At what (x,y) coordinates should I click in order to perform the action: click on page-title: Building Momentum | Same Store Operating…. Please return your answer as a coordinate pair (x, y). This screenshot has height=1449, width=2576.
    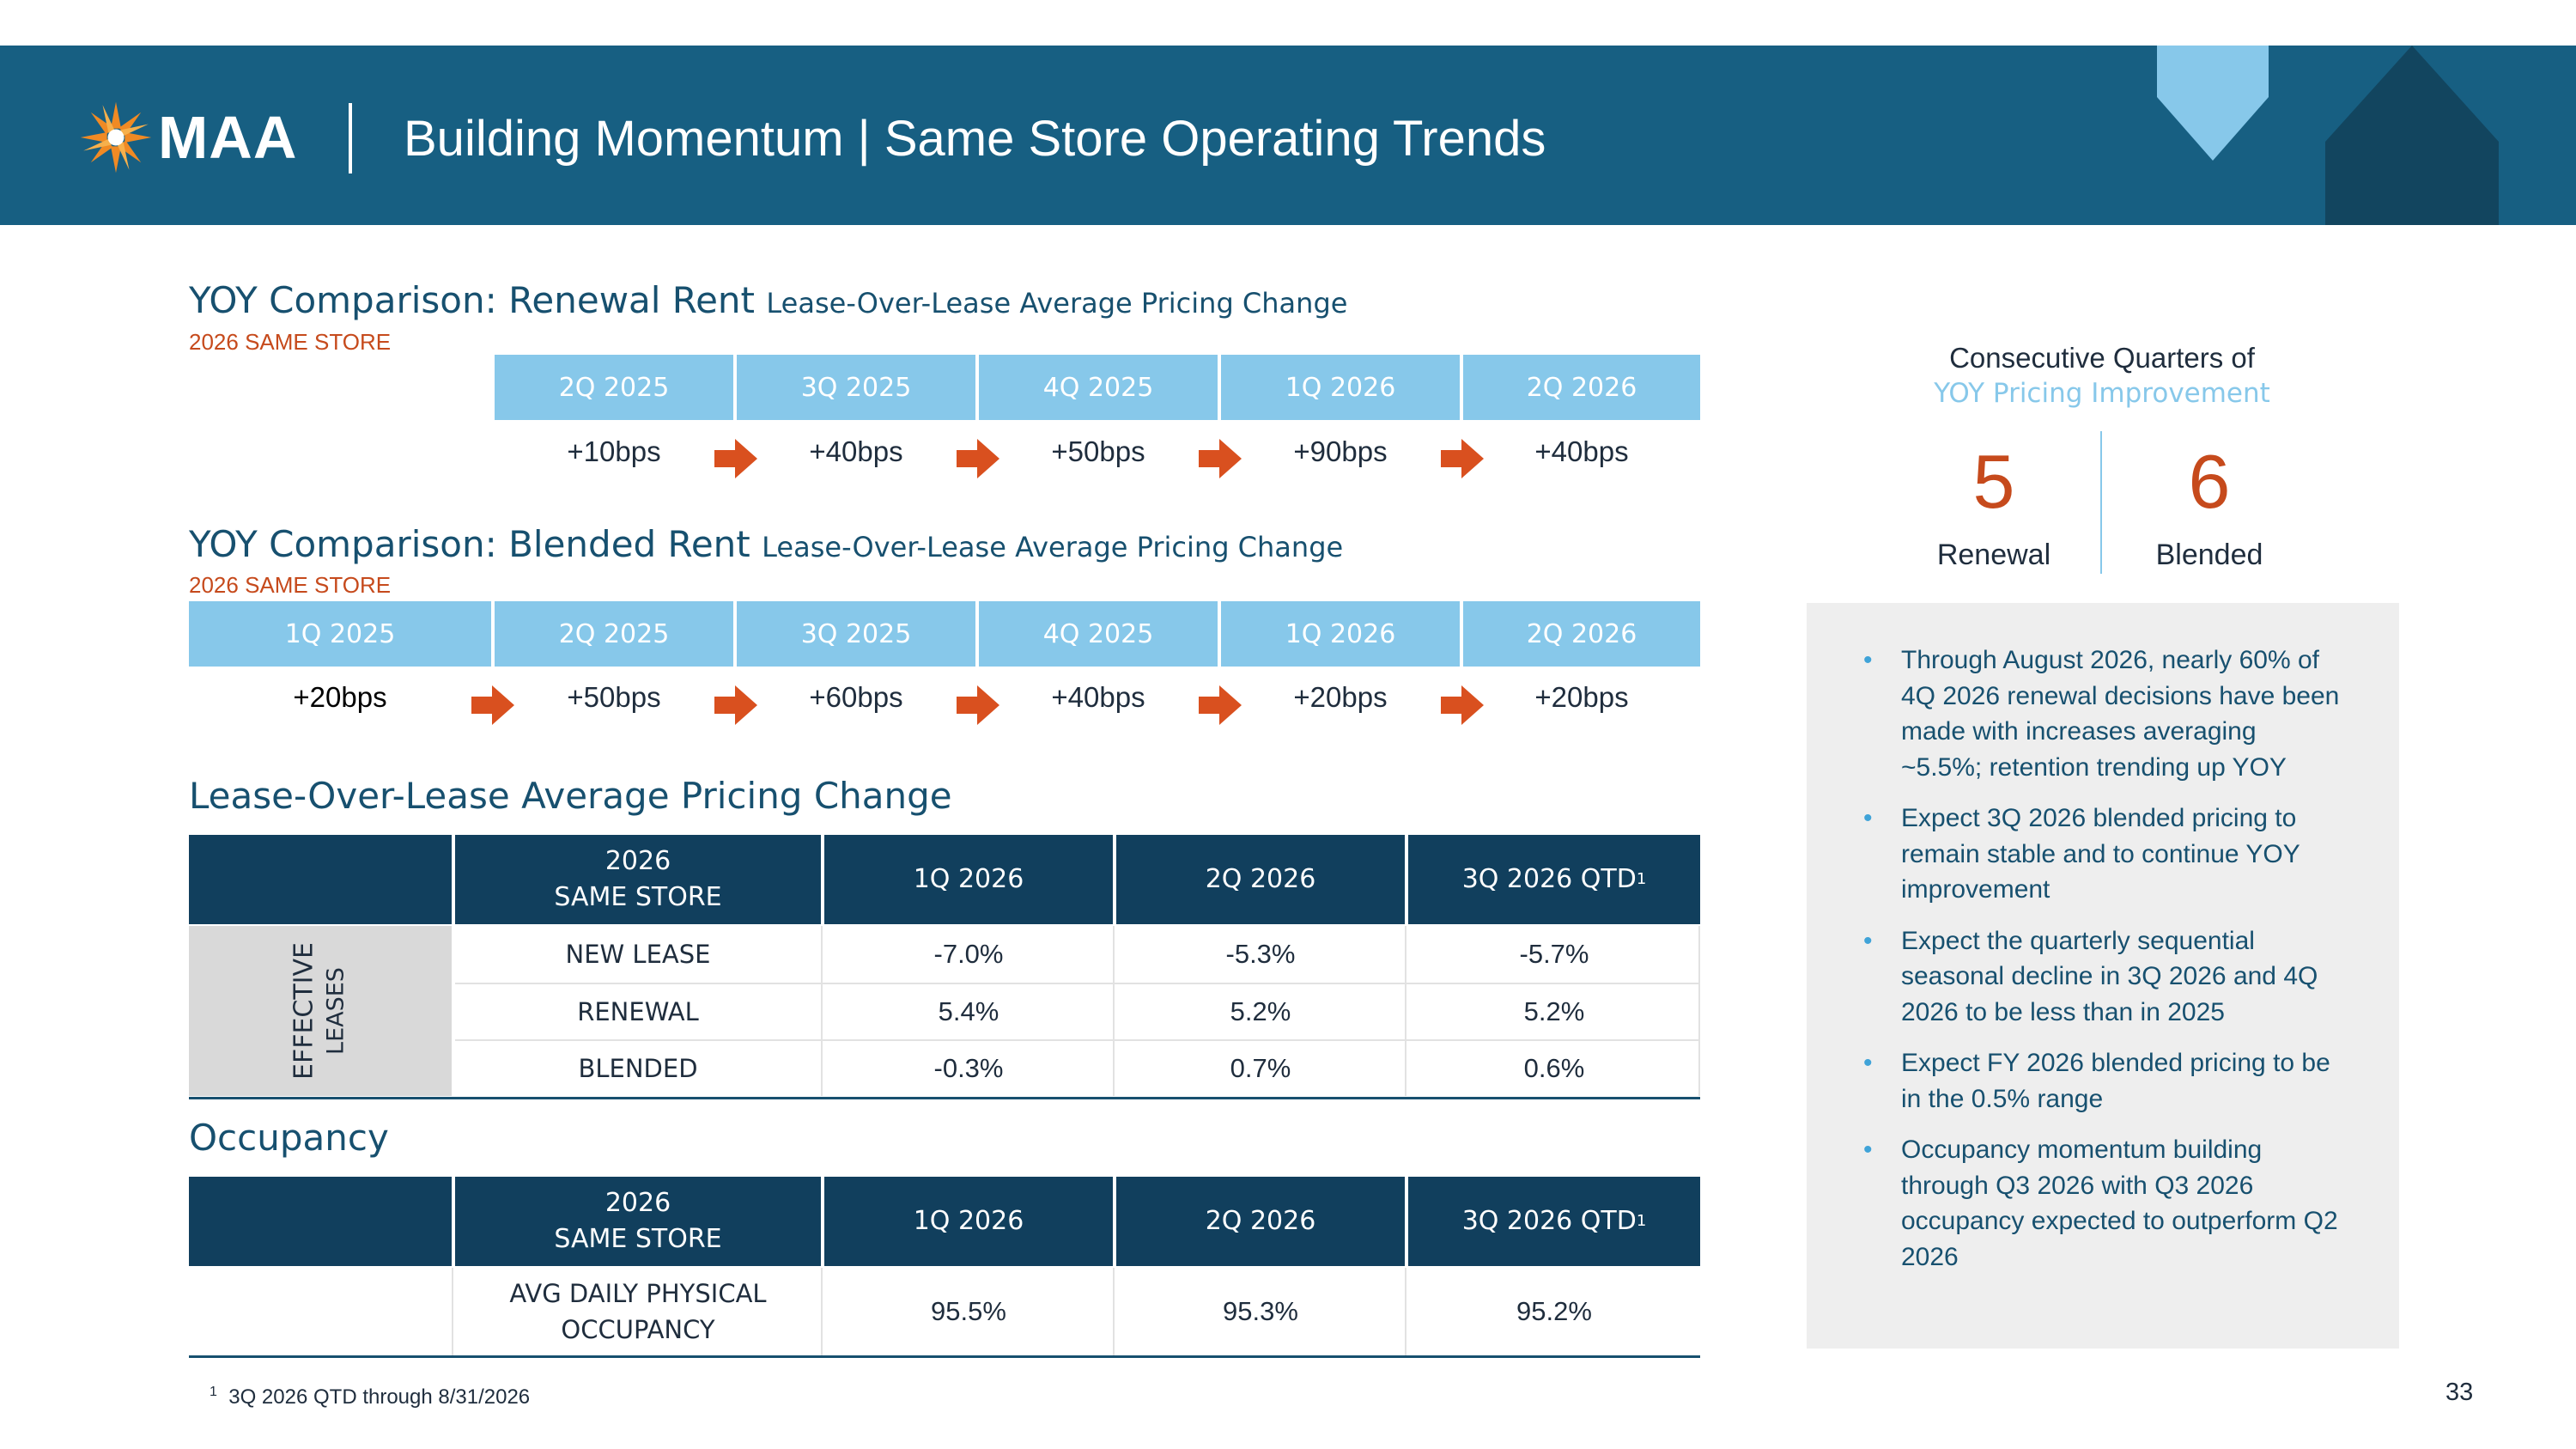
    Looking at the image, I should click on (975, 139).